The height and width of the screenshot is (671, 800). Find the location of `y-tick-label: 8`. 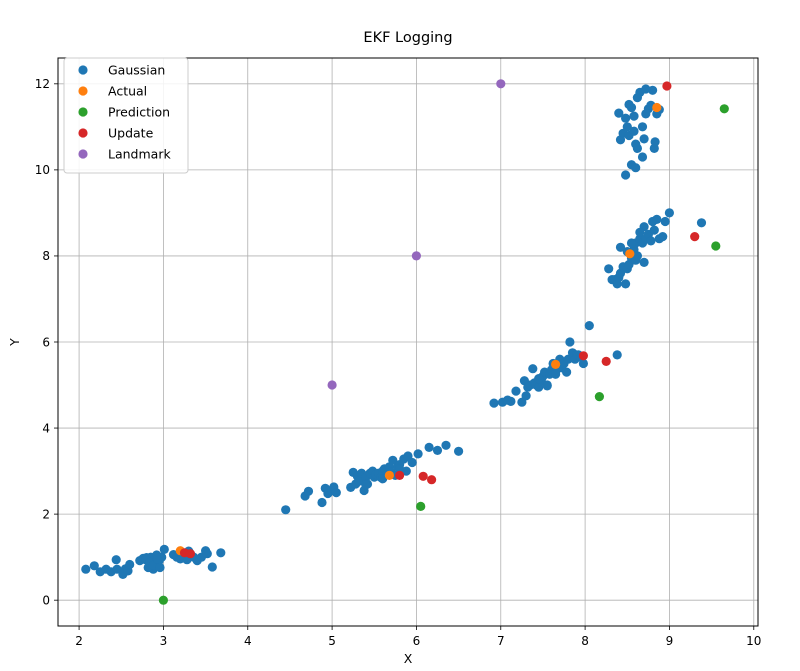

y-tick-label: 8 is located at coordinates (46, 256).